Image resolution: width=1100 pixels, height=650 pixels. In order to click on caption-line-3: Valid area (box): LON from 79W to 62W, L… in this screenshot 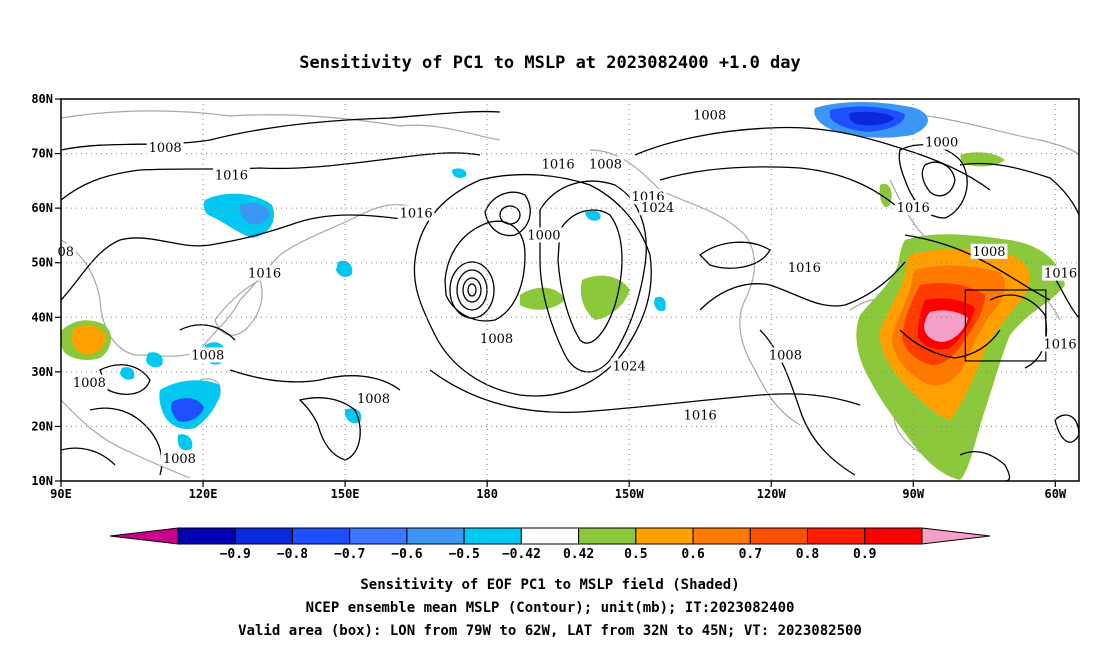, I will do `click(550, 631)`.